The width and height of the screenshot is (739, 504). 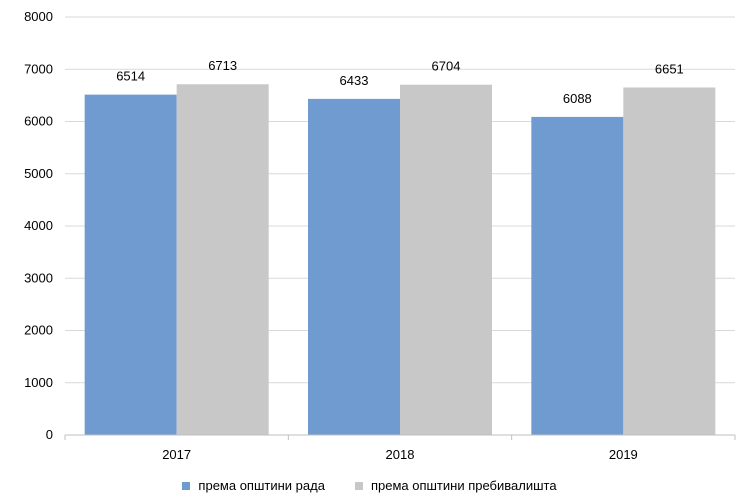 What do you see at coordinates (176, 454) in the screenshot?
I see `x-tick-label-2017: 2017` at bounding box center [176, 454].